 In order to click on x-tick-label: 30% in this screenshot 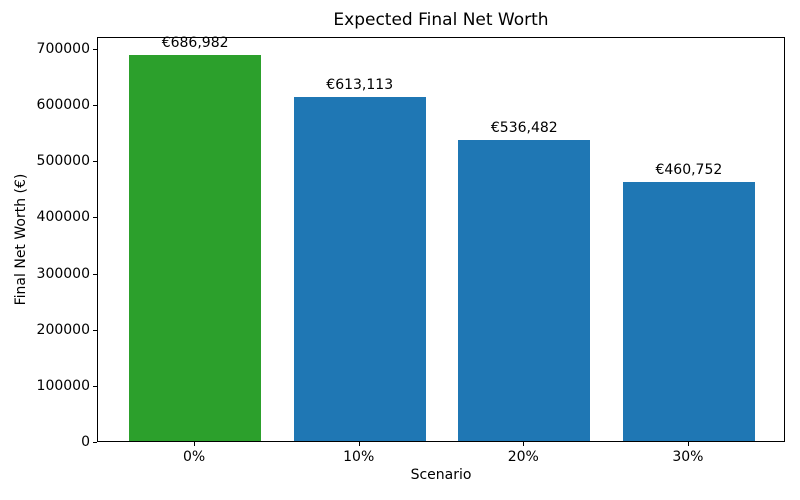, I will do `click(688, 457)`.